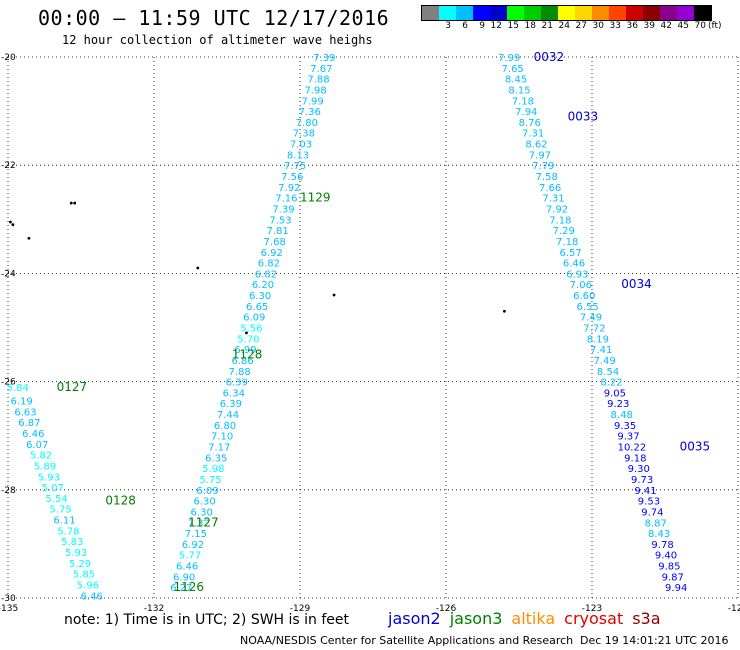 The image size is (740, 650). Describe the element at coordinates (639, 469) in the screenshot. I see `swh-value: 9.30` at that location.